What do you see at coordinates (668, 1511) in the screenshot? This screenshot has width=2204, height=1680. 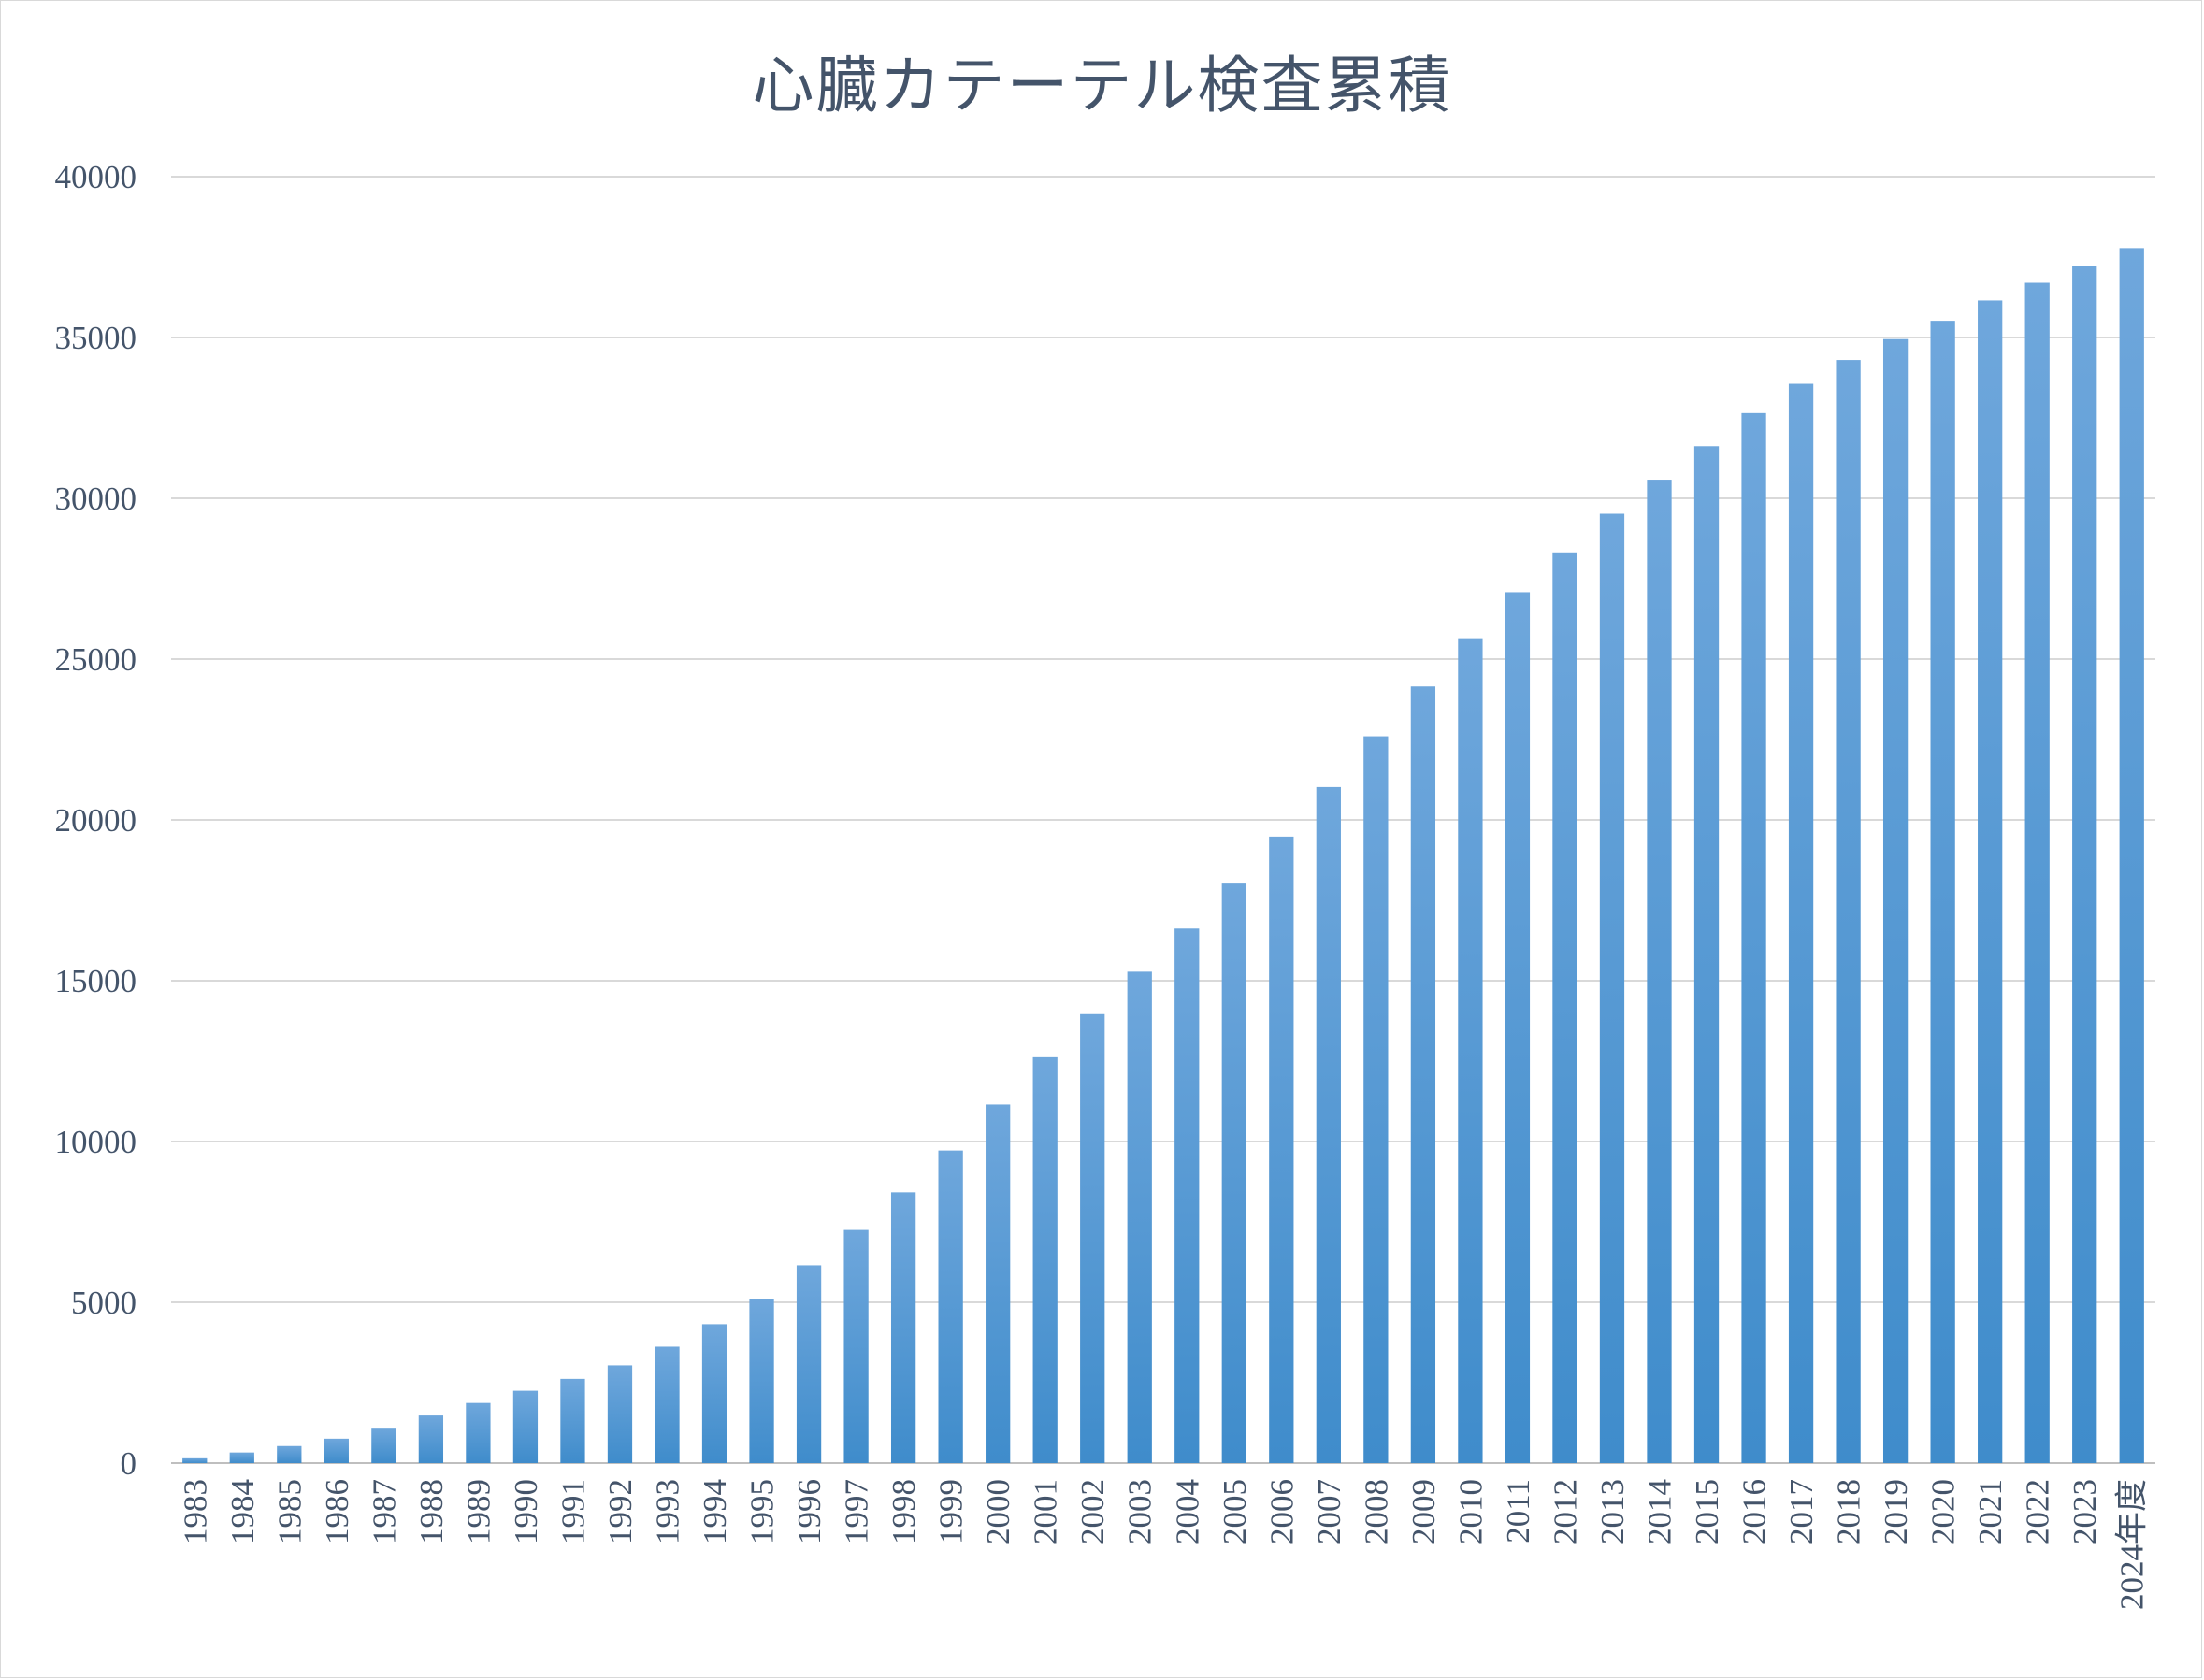 I see `x-tick-label: 1993` at bounding box center [668, 1511].